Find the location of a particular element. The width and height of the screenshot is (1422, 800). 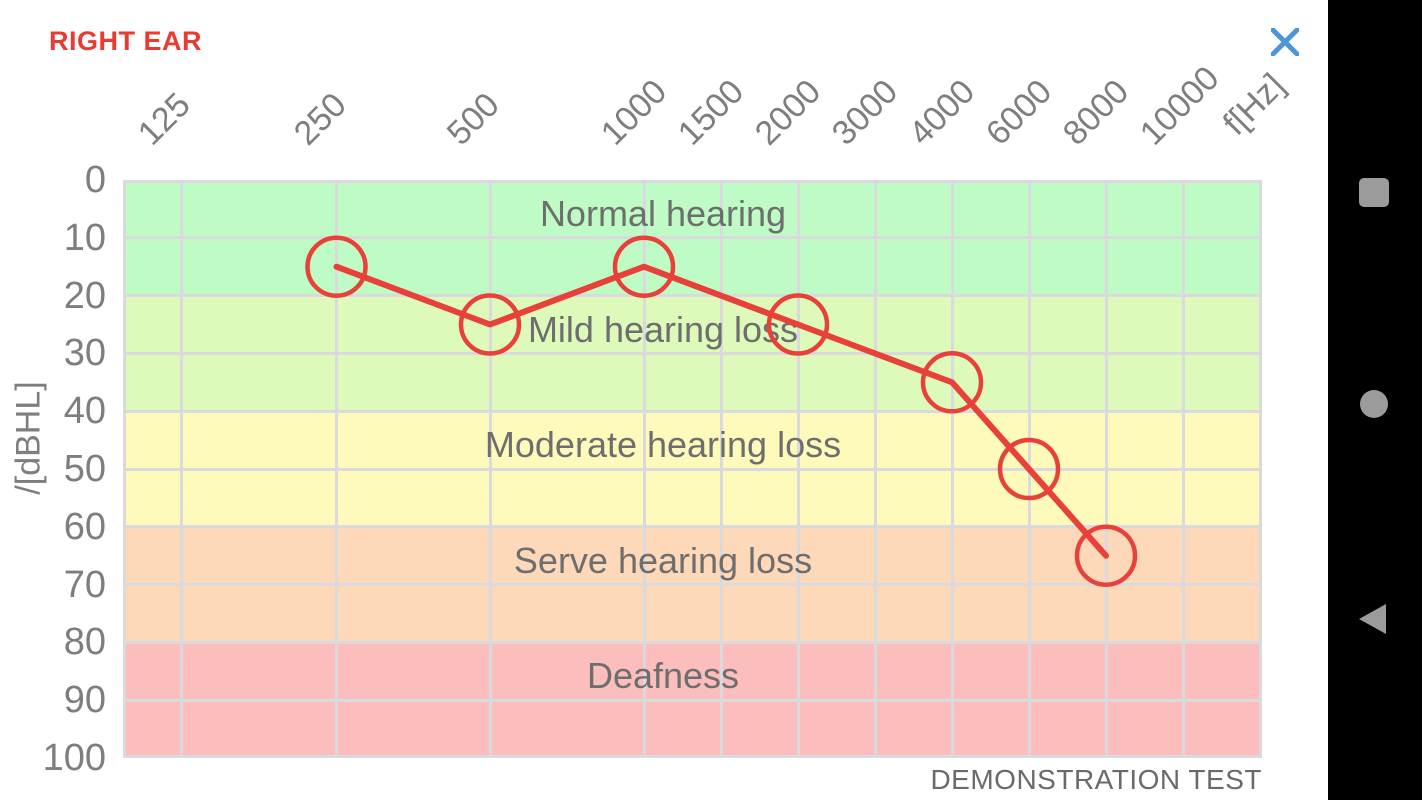

y-tick-label-80: 80 is located at coordinates (84, 642).